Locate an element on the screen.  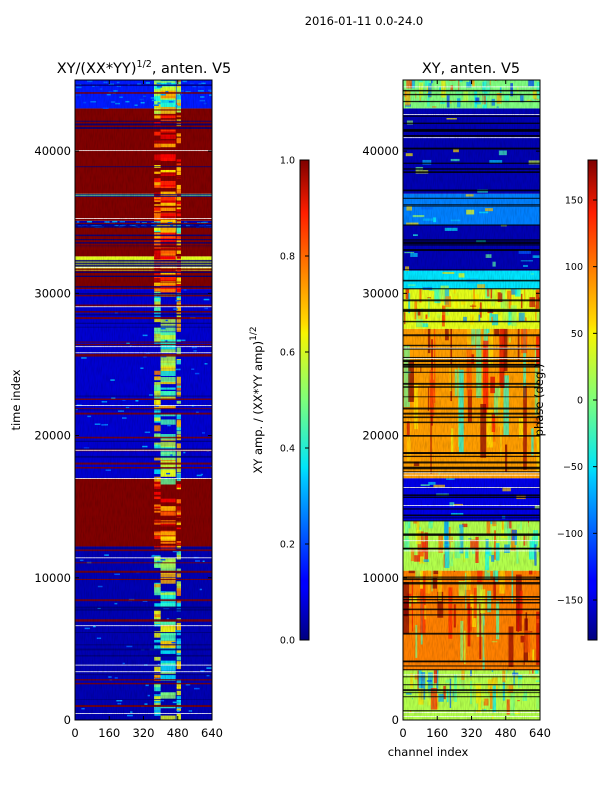
amp-y-tick-label: 40000 is located at coordinates (52, 151).